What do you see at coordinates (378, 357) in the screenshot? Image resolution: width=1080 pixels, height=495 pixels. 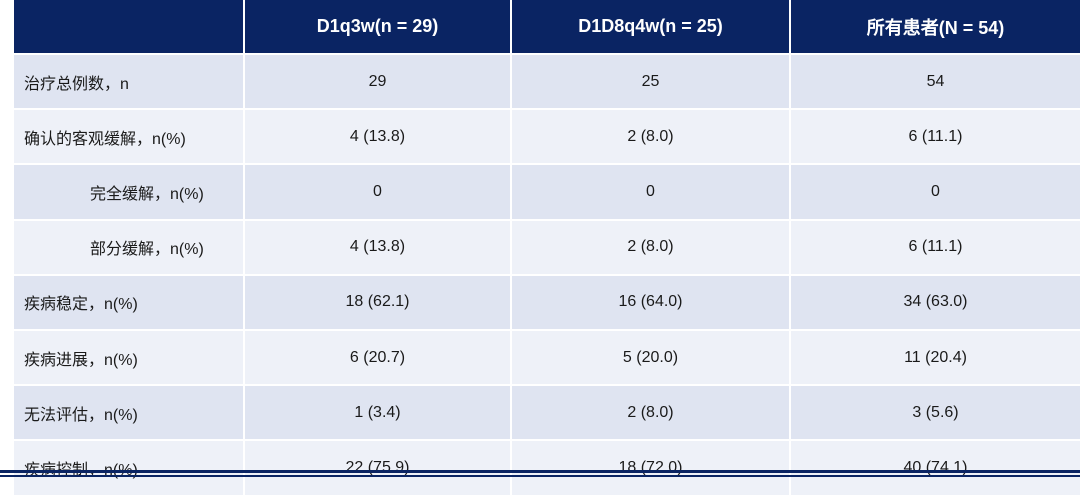 I see `row-value-col-1: 6 (20.7)` at bounding box center [378, 357].